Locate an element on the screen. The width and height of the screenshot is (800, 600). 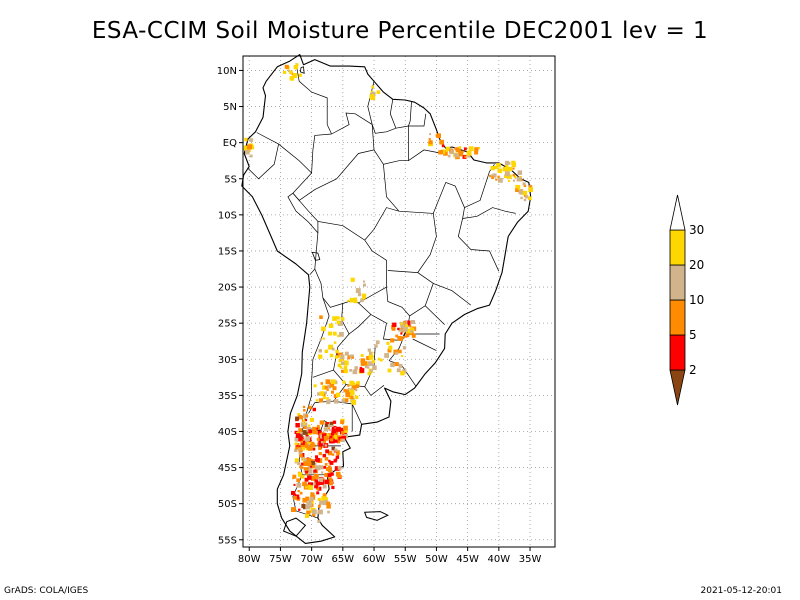
lake-maracaibo is located at coordinates (302, 70).